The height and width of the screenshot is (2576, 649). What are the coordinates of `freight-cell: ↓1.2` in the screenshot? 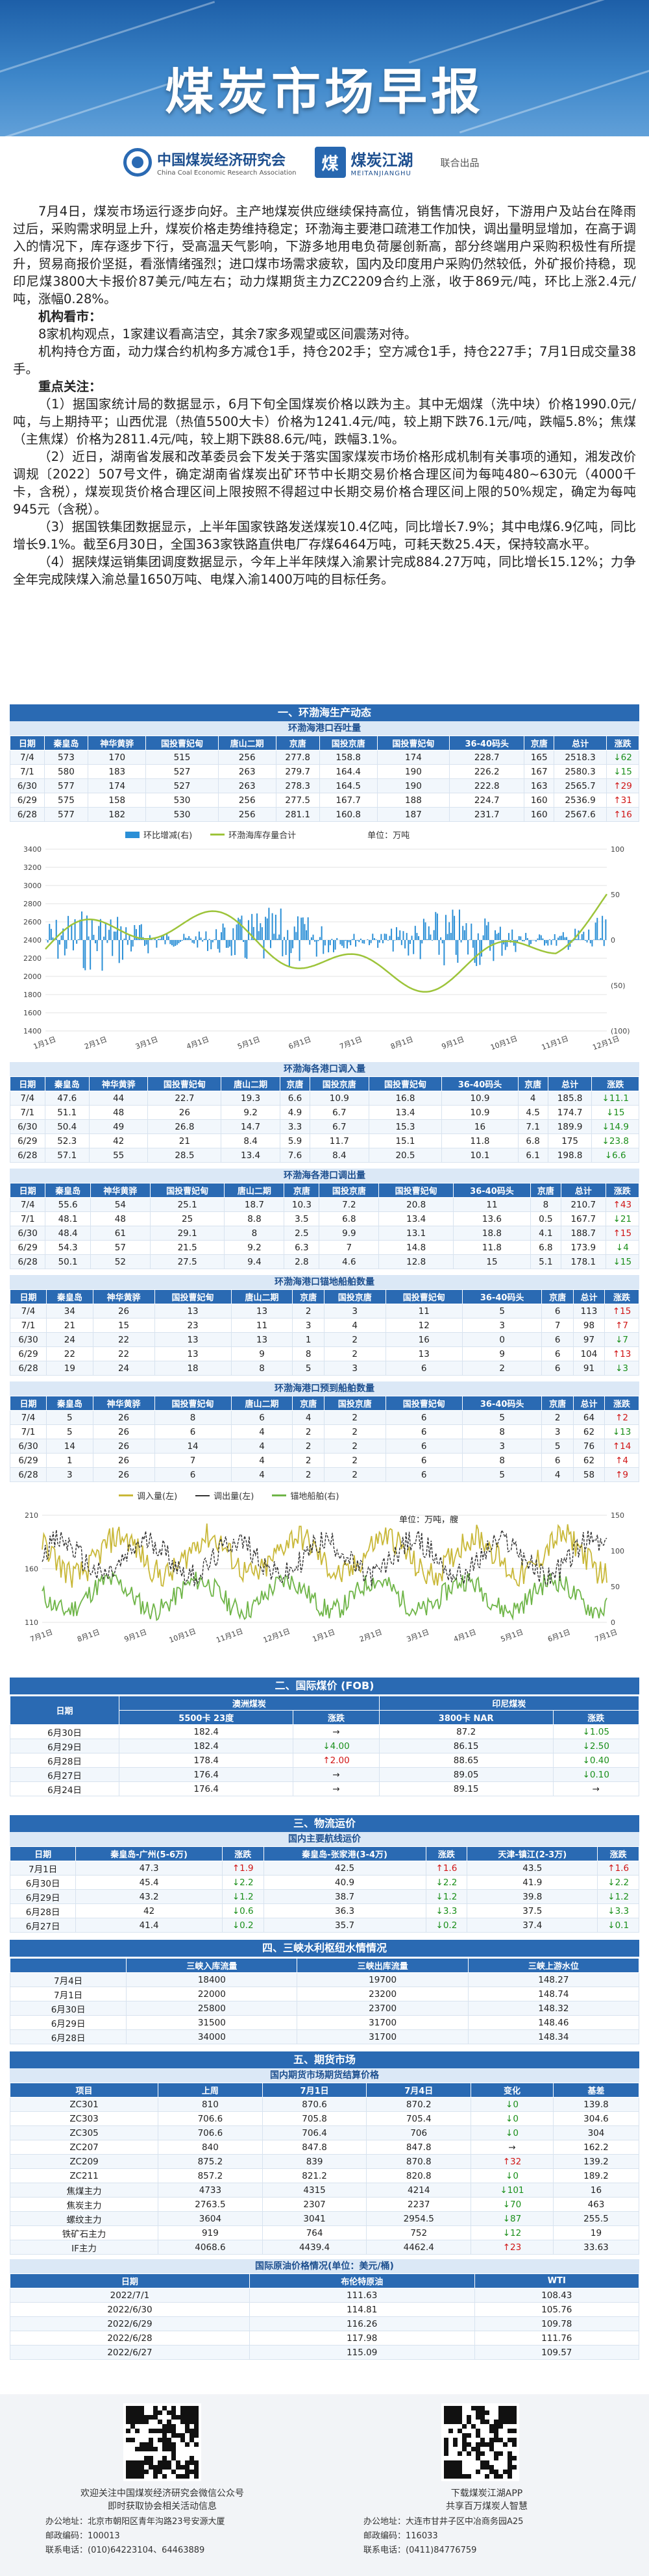 It's located at (618, 1896).